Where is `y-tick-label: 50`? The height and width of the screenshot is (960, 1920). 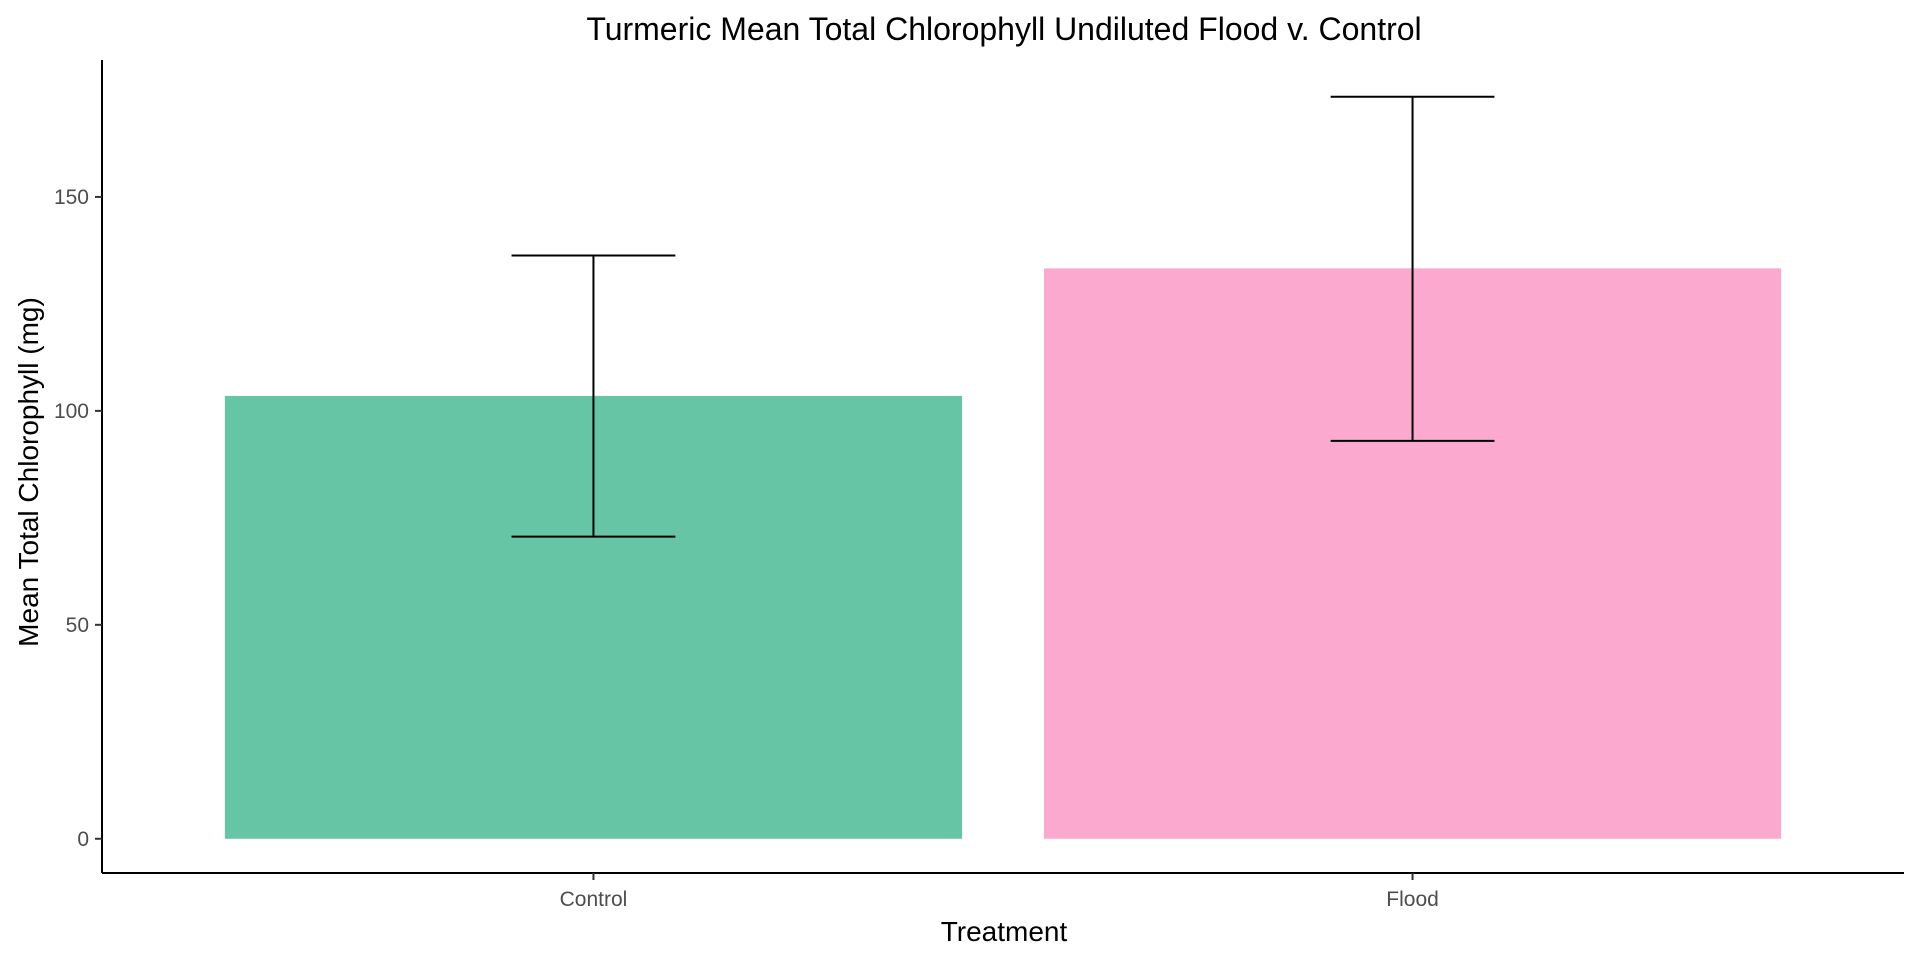
y-tick-label: 50 is located at coordinates (77, 625).